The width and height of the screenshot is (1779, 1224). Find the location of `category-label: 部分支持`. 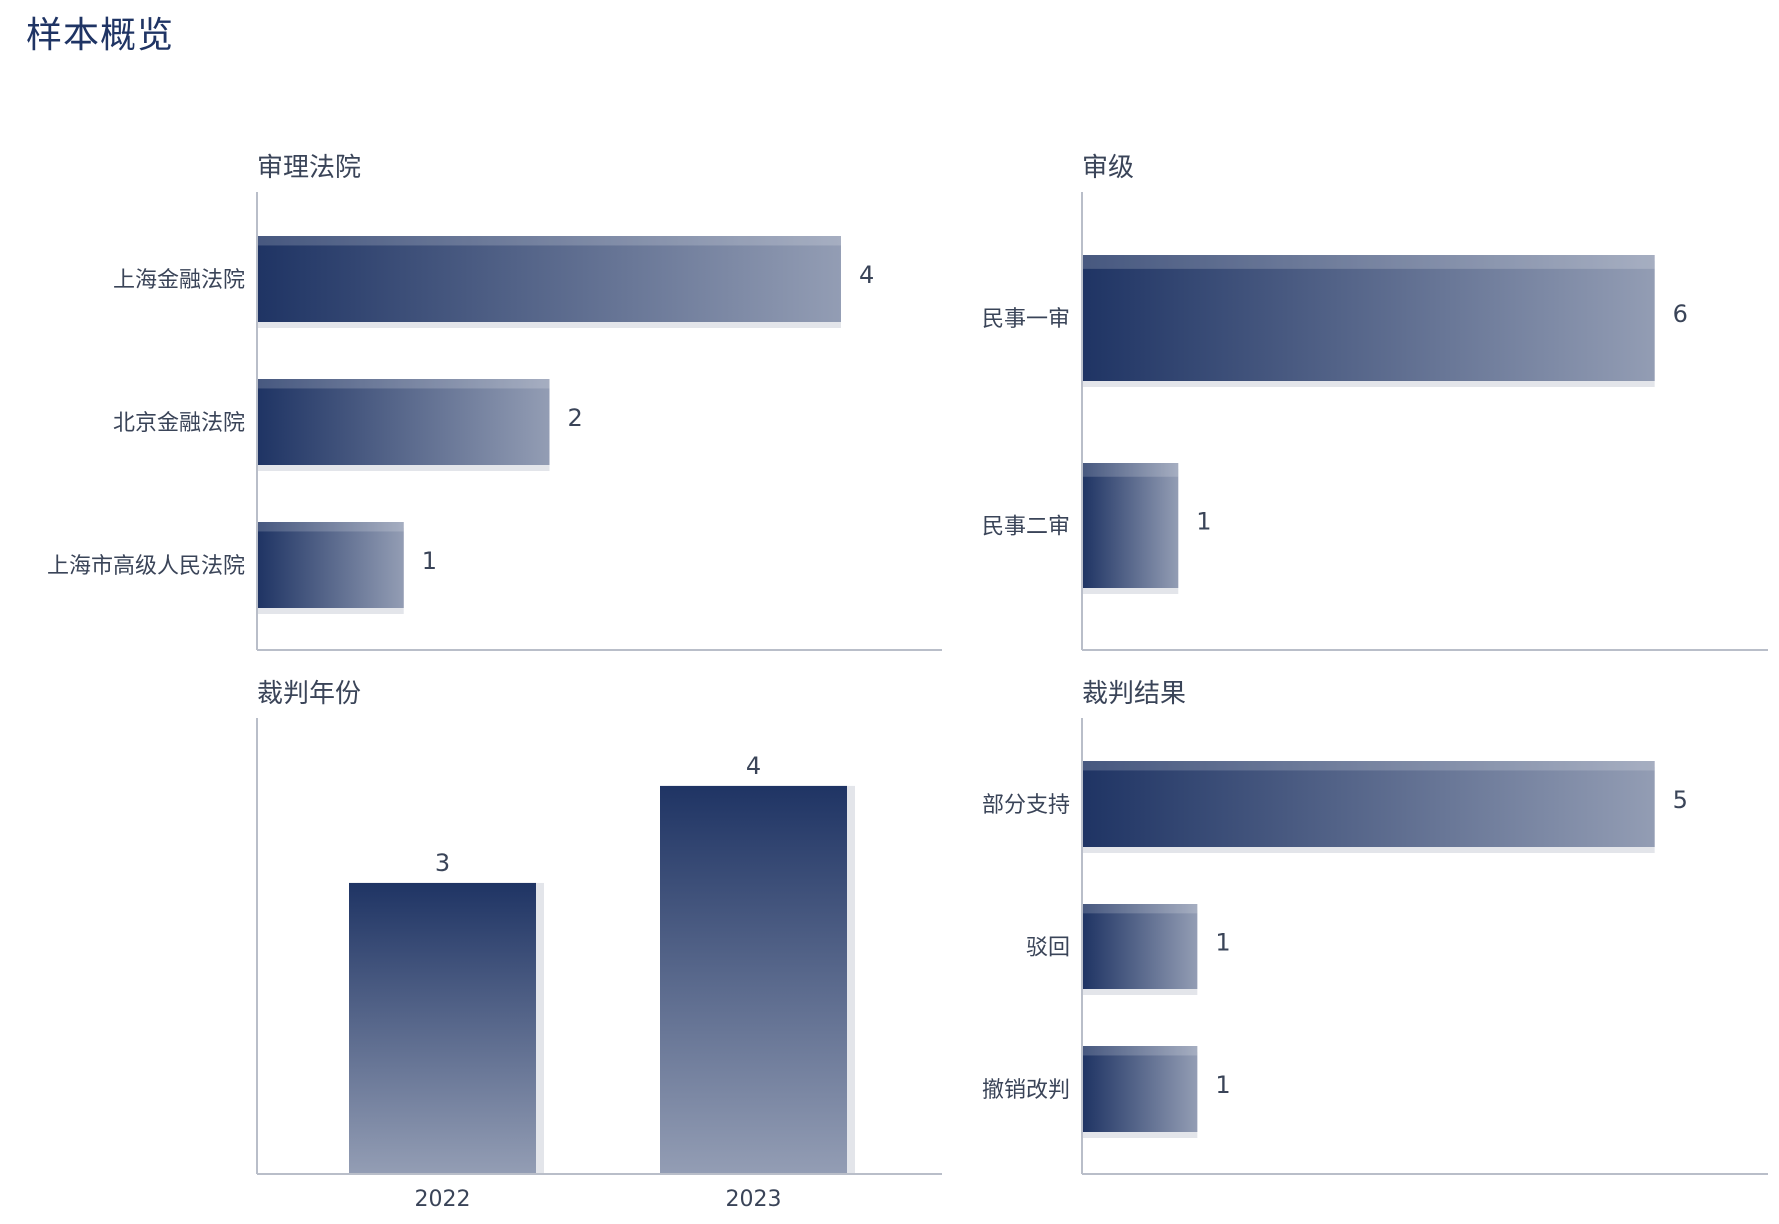

category-label: 部分支持 is located at coordinates (1026, 805).